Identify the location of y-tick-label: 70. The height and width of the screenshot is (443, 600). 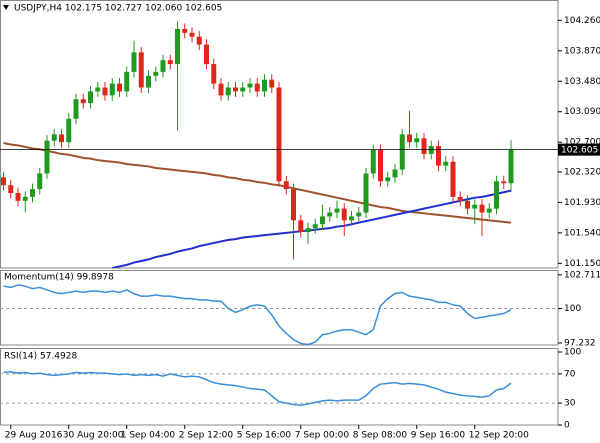
(570, 374).